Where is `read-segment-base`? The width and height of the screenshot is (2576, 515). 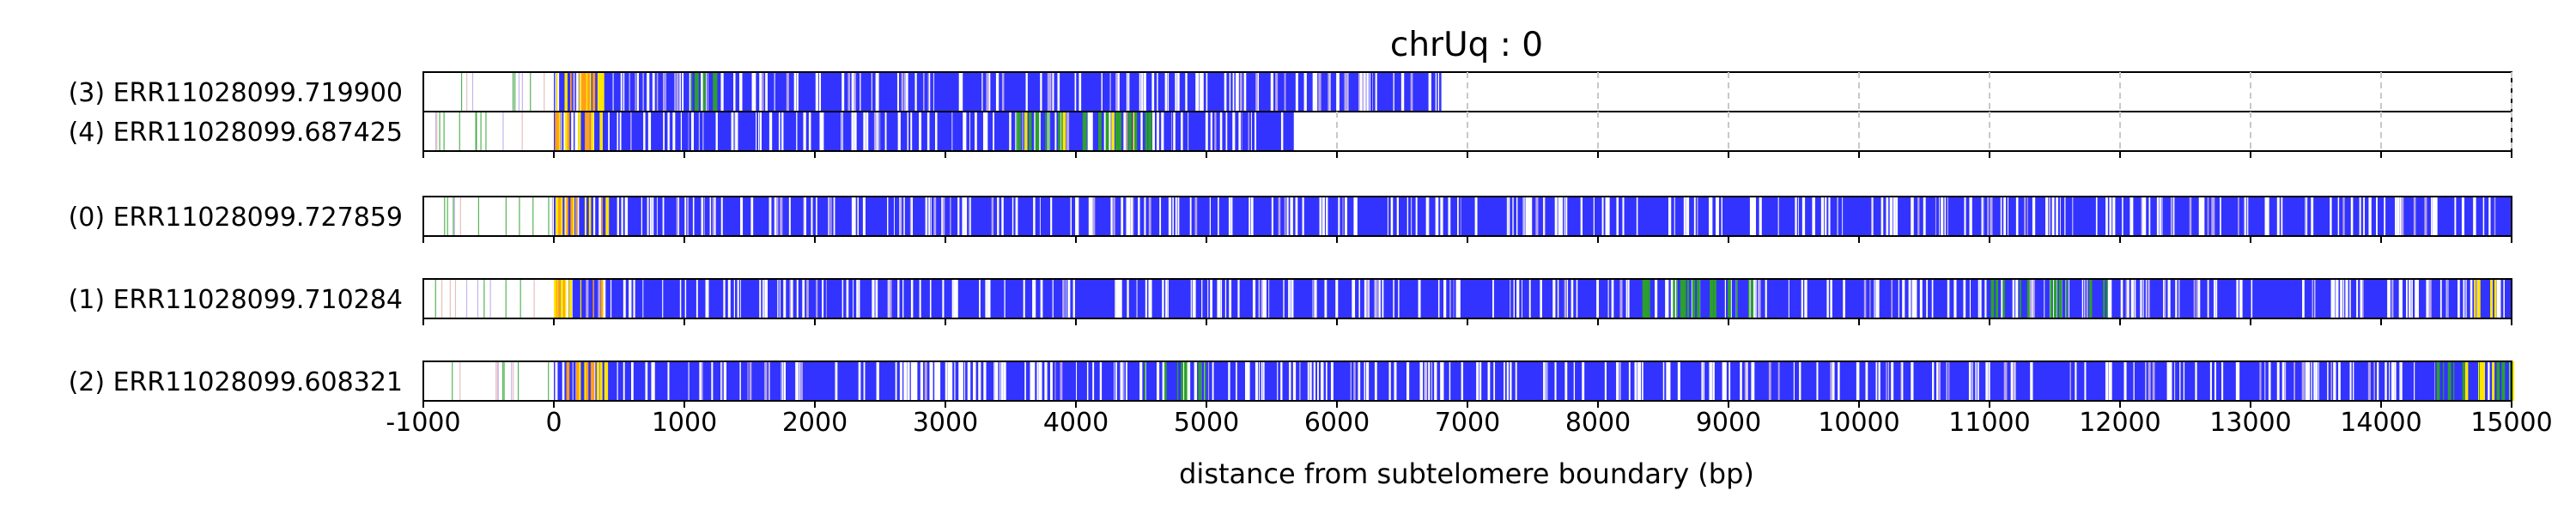
read-segment-base is located at coordinates (1533, 216).